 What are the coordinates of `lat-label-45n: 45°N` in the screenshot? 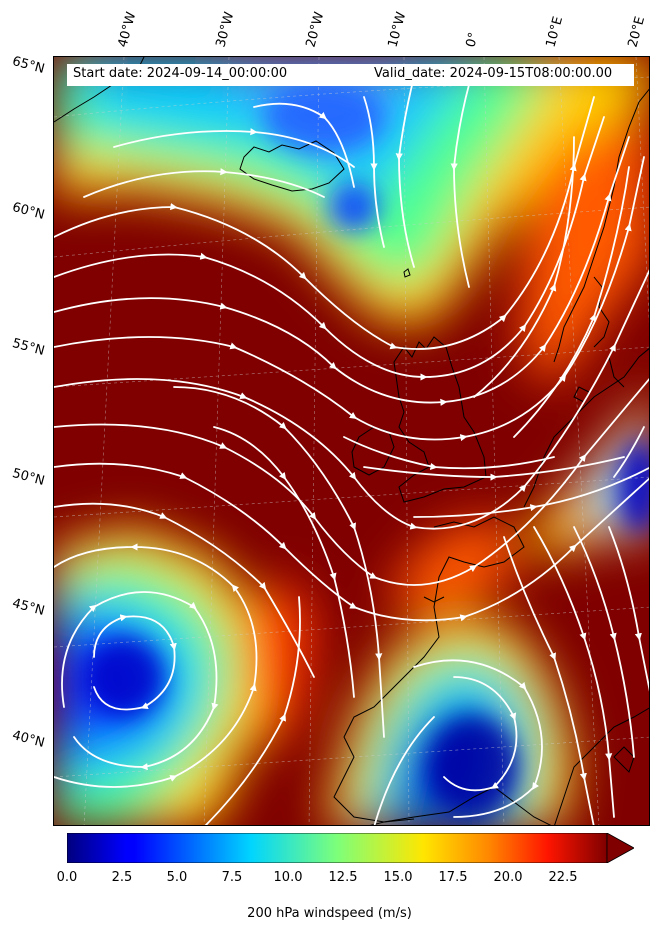 It's located at (28, 607).